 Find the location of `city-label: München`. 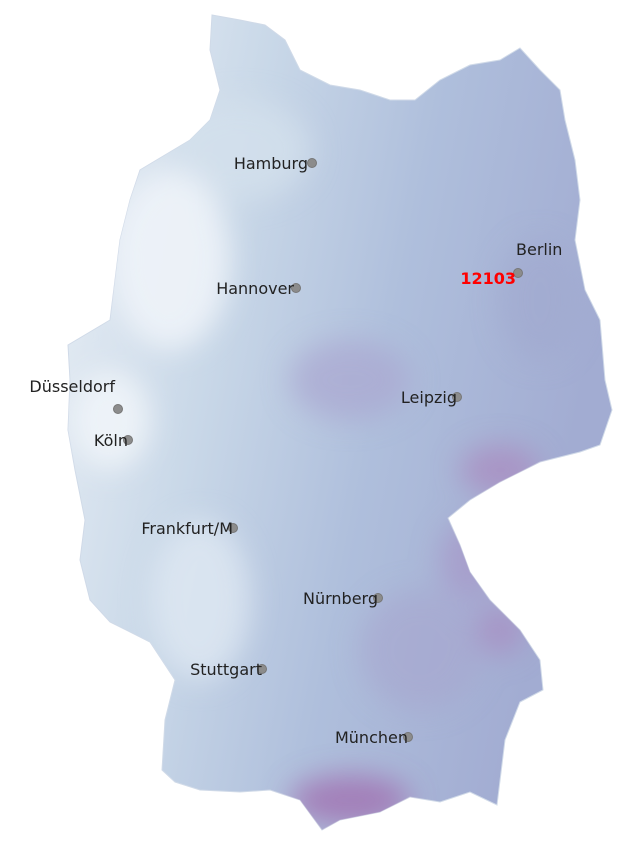

city-label: München is located at coordinates (371, 737).